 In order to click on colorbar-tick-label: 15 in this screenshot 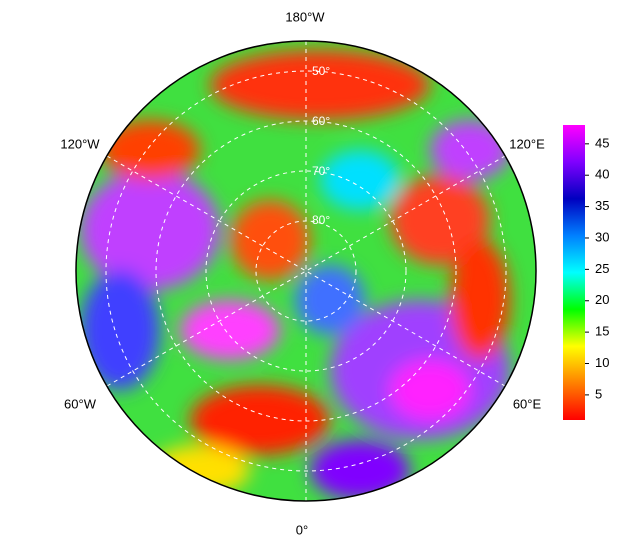, I will do `click(602, 331)`.